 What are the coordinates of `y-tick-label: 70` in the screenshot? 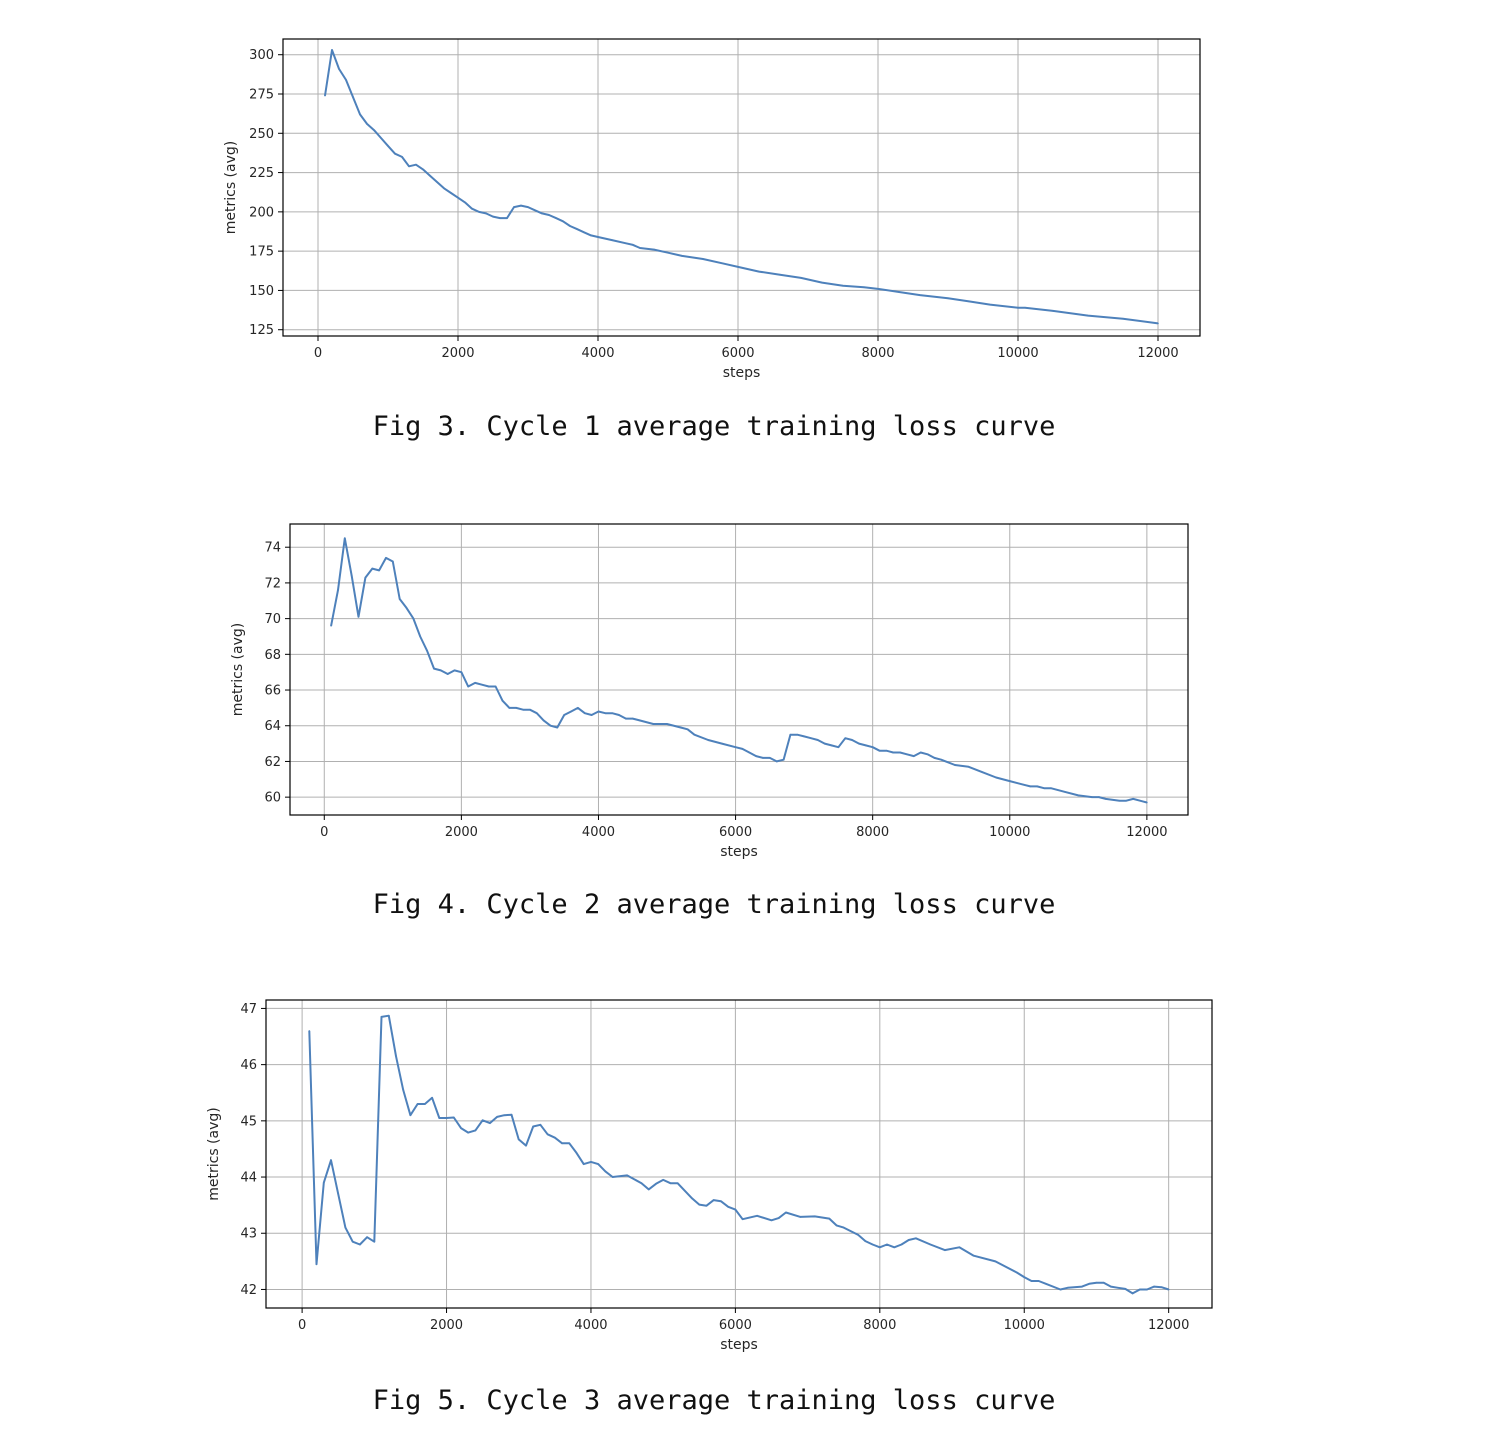 It's located at (272, 619).